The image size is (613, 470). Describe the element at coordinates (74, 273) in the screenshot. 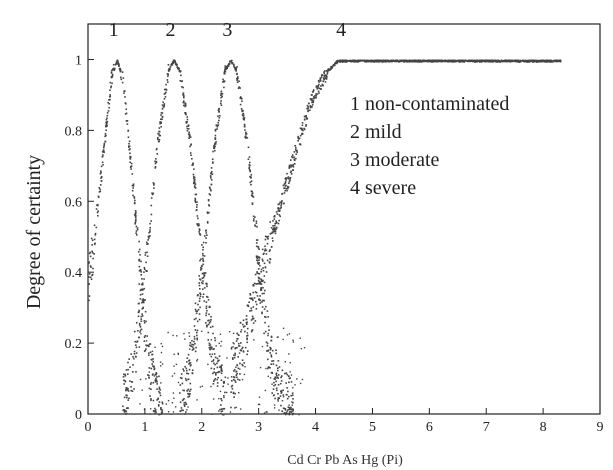

I see `y-tick-label: 0.4` at that location.